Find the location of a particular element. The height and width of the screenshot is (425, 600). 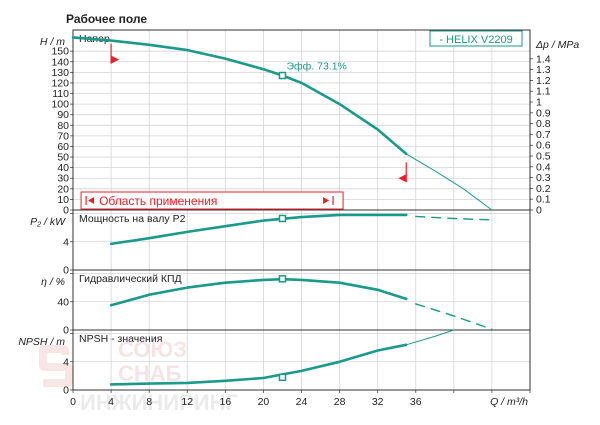

curve-power-solid is located at coordinates (258, 229).